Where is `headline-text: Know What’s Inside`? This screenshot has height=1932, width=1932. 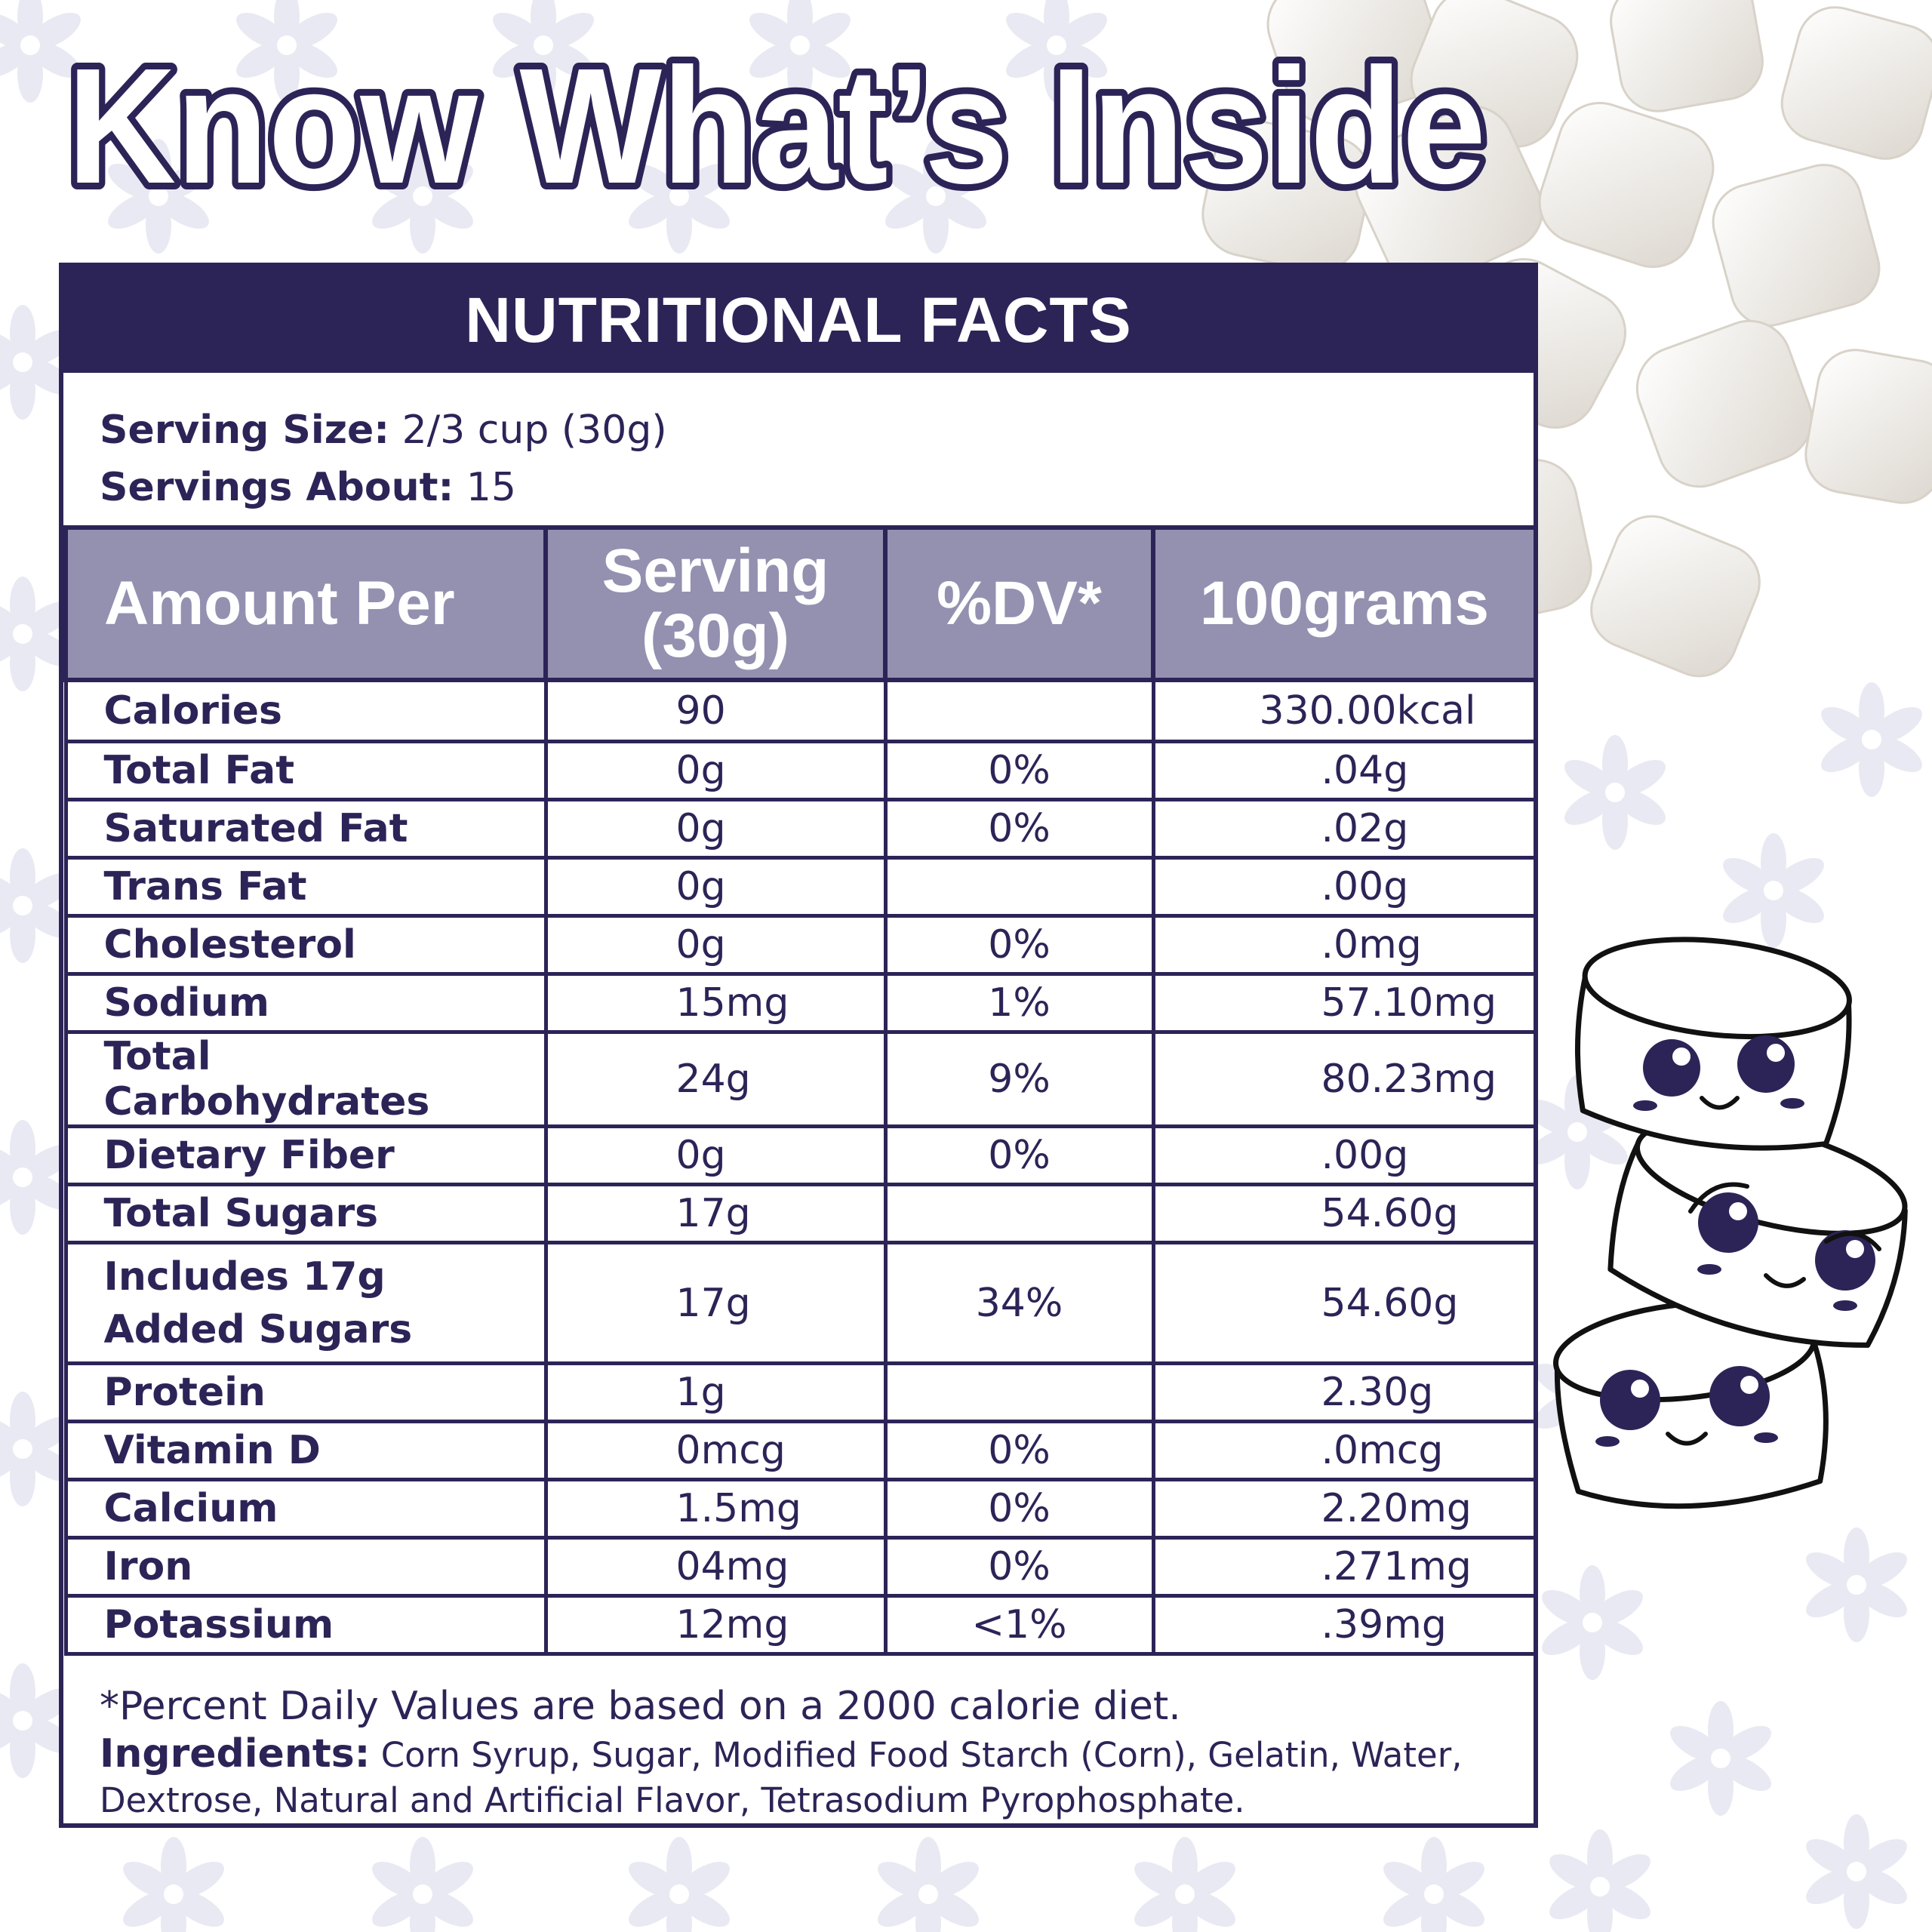
headline-text: Know What’s Inside is located at coordinates (776, 126).